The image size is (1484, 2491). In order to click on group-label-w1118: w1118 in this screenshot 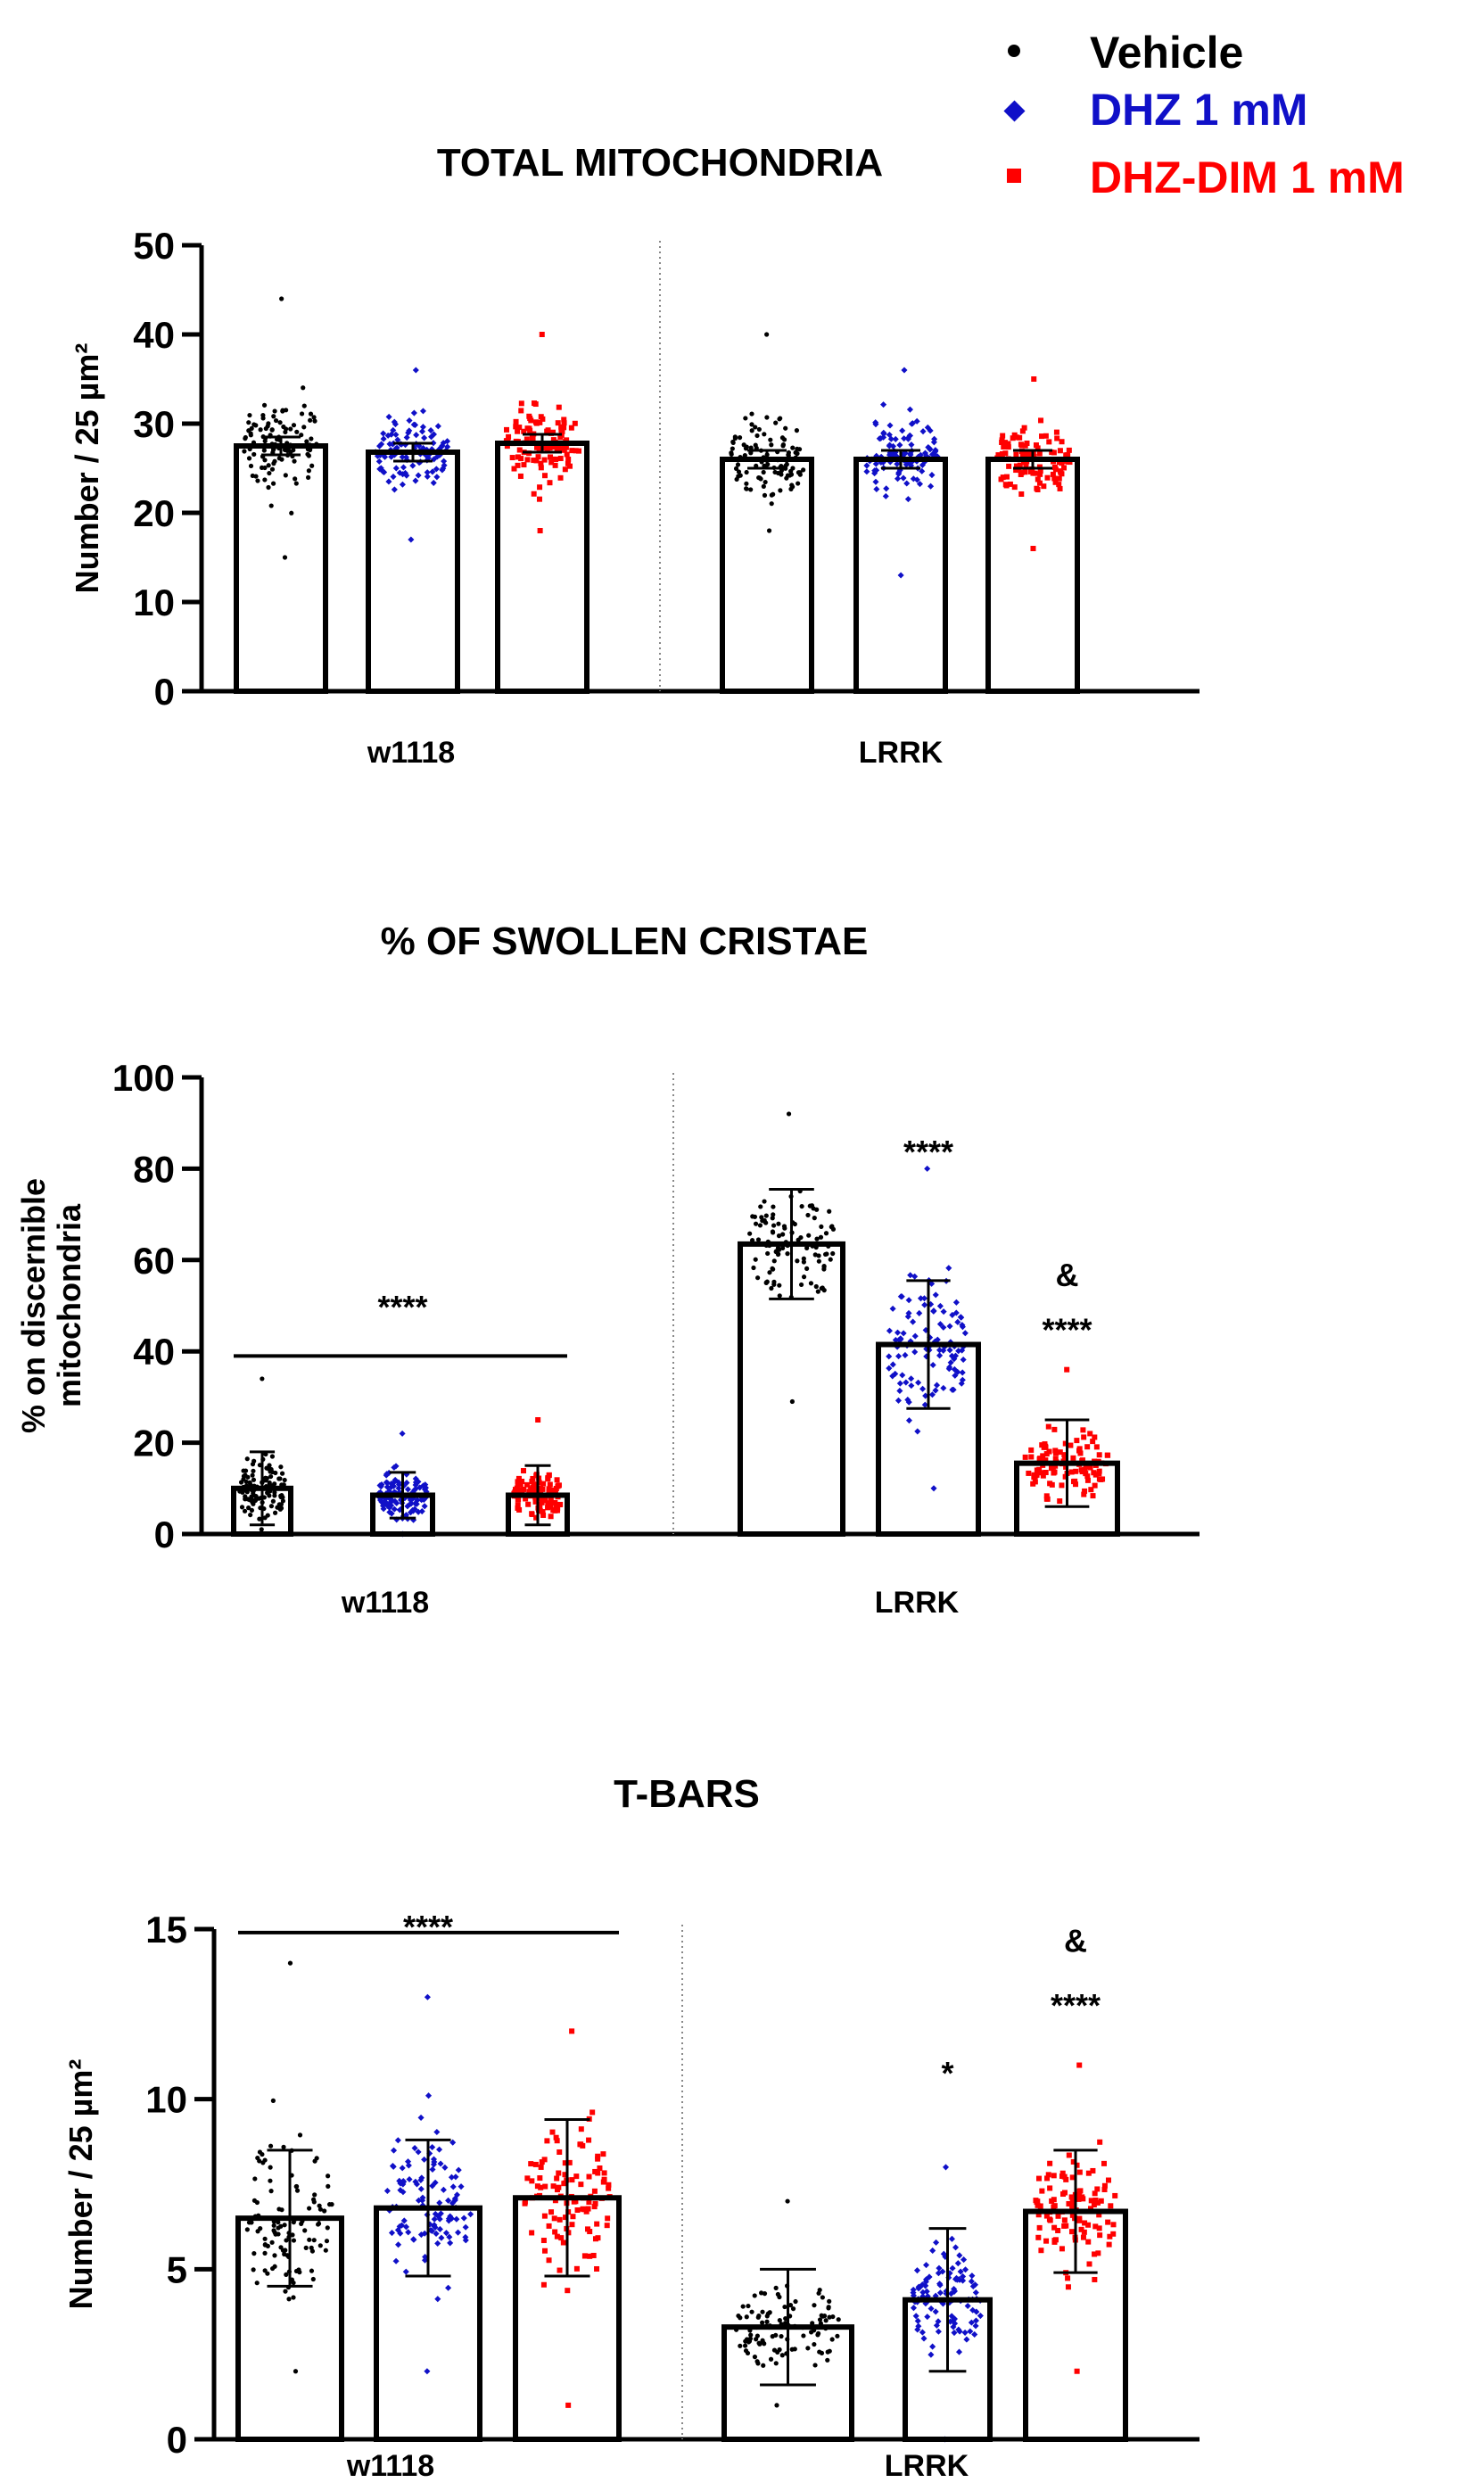, I will do `click(411, 753)`.